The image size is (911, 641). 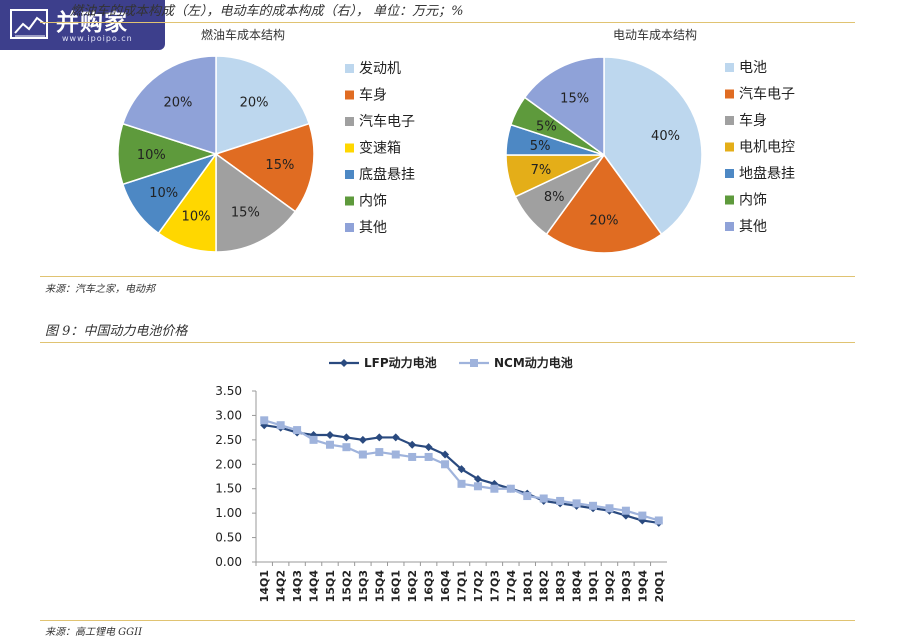 I want to click on x-tick-label: 17Q2, so click(x=478, y=586).